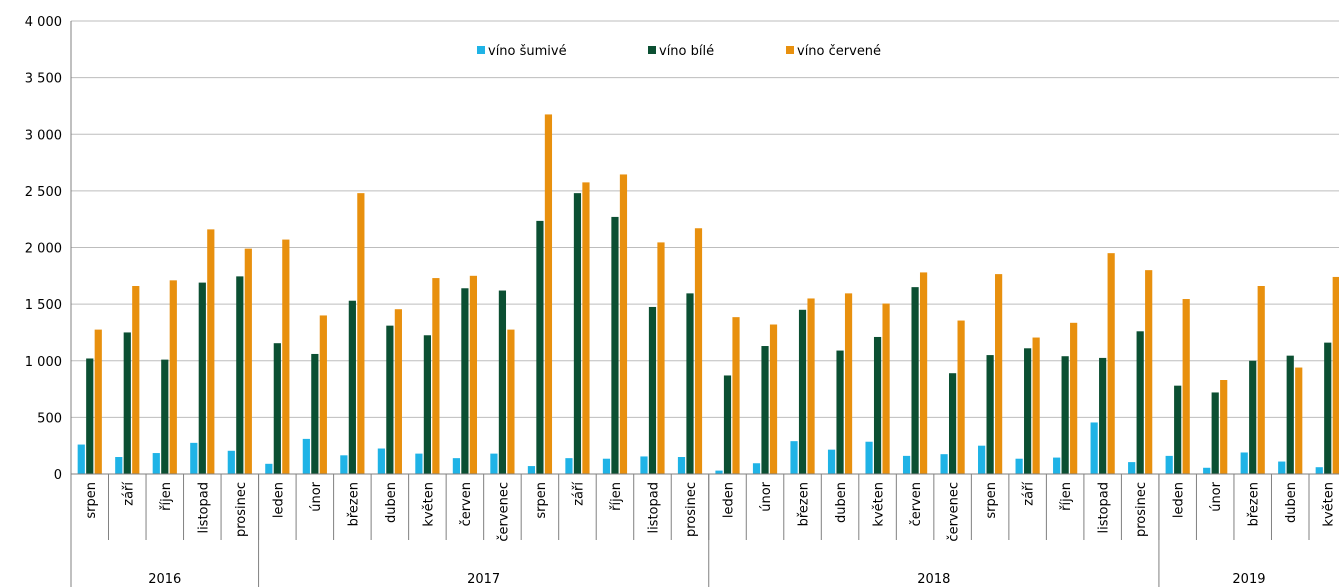 Image resolution: width=1339 pixels, height=587 pixels. I want to click on y-tick-label: 0, so click(58, 475).